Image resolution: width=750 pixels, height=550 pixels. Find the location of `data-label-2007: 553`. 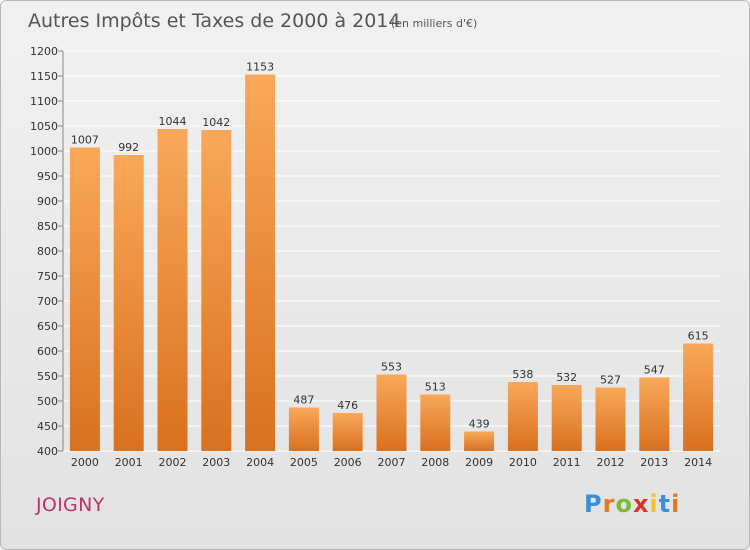

data-label-2007: 553 is located at coordinates (391, 367).